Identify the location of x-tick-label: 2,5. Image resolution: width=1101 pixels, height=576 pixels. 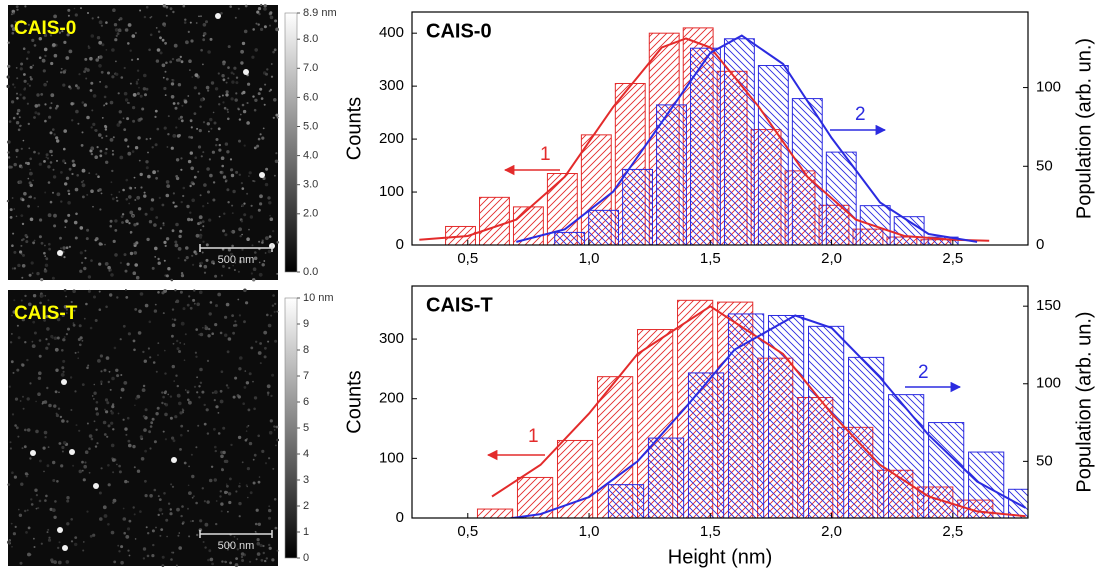
(952, 531).